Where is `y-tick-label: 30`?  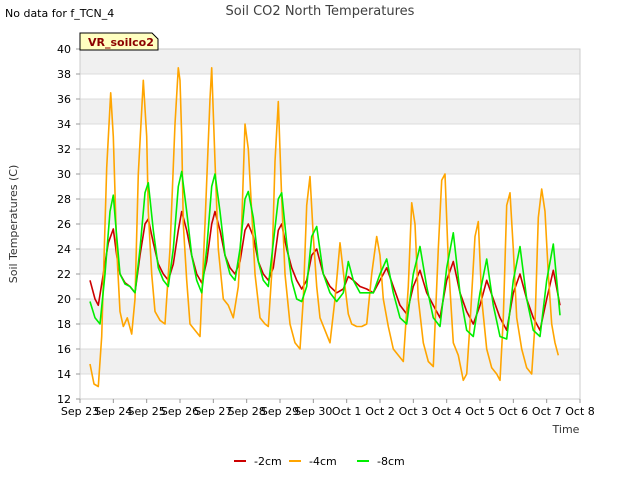
y-tick-label: 30 is located at coordinates (64, 174).